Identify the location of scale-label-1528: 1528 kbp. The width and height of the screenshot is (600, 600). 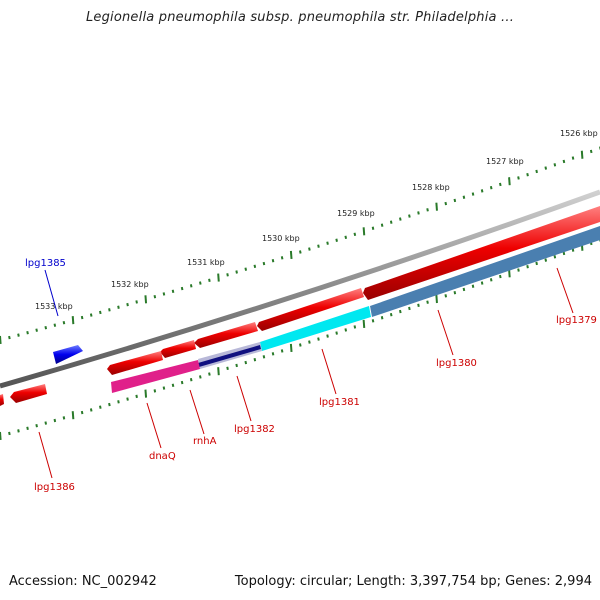
(431, 187).